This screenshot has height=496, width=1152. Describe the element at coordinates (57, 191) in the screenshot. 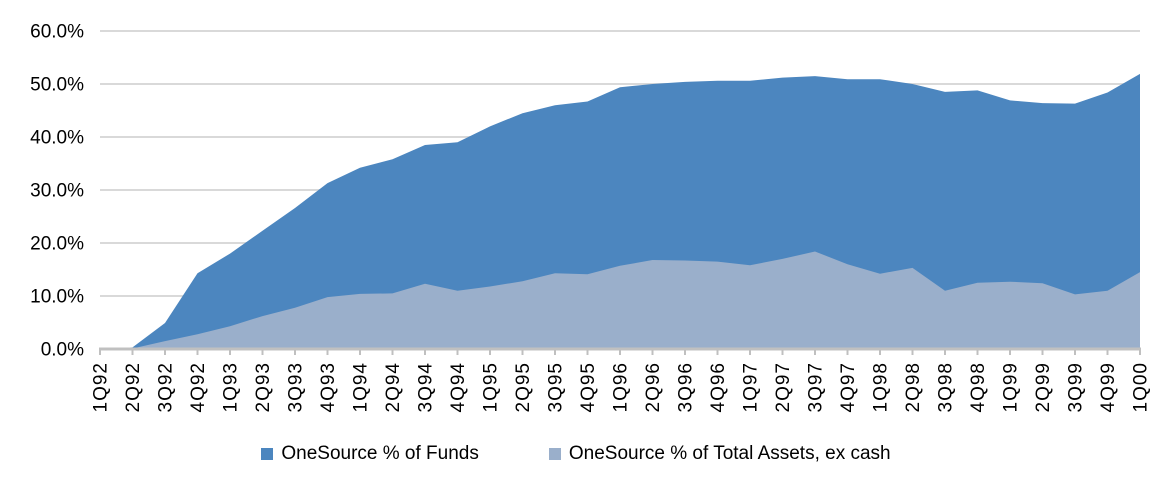

I see `y-axis-label: 30.0%` at that location.